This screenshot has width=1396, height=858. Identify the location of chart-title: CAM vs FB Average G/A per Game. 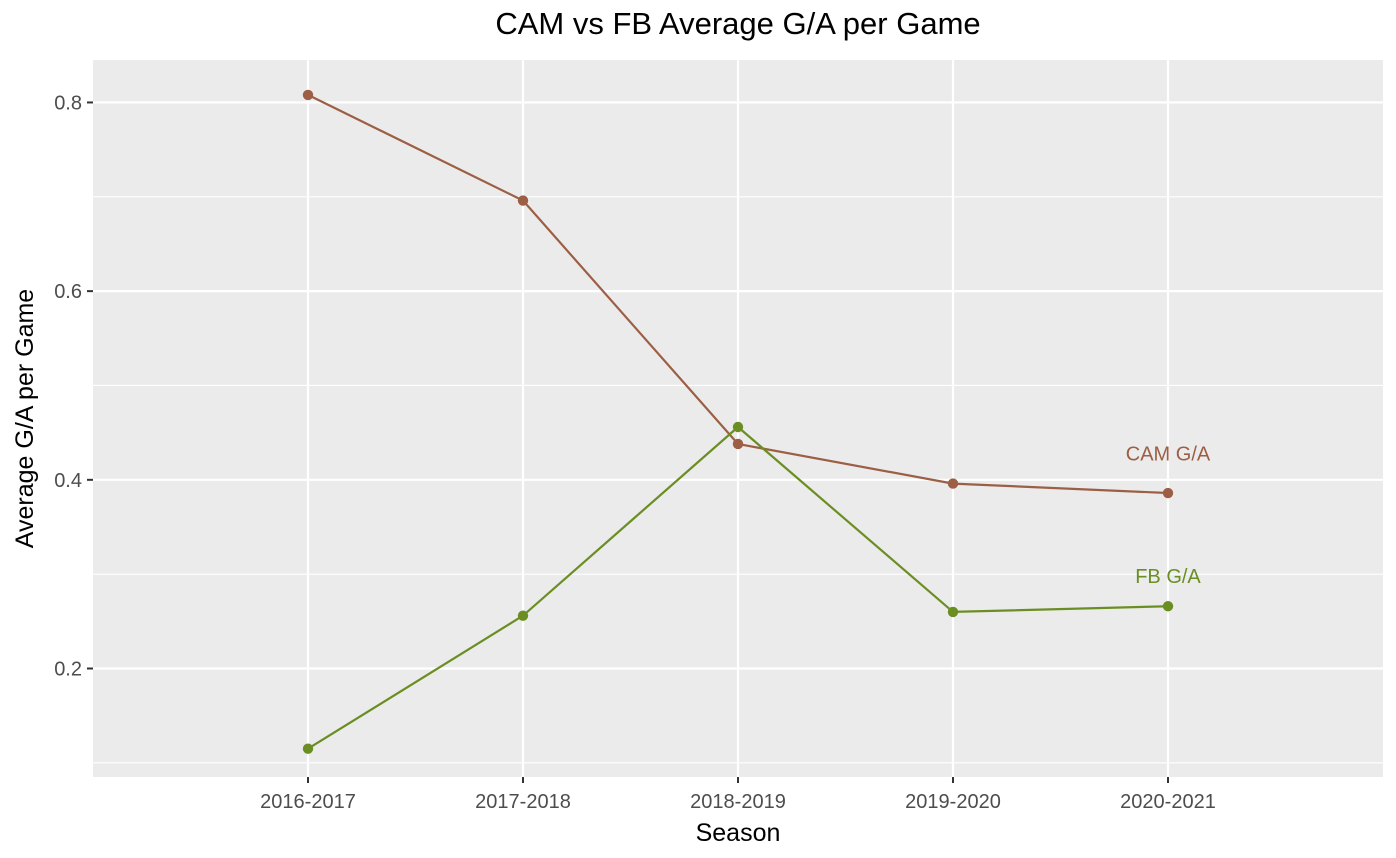
(738, 23).